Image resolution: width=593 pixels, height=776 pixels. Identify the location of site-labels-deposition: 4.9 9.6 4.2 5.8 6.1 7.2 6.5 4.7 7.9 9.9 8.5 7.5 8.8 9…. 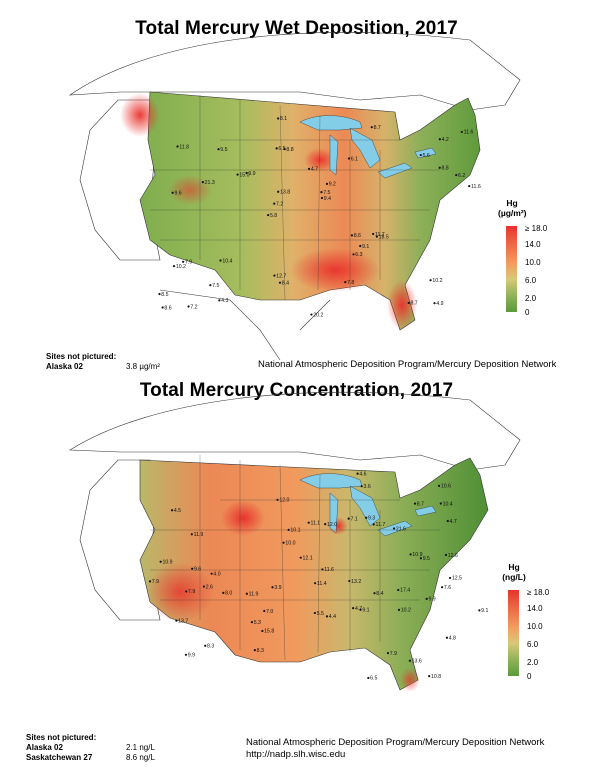
(319, 217).